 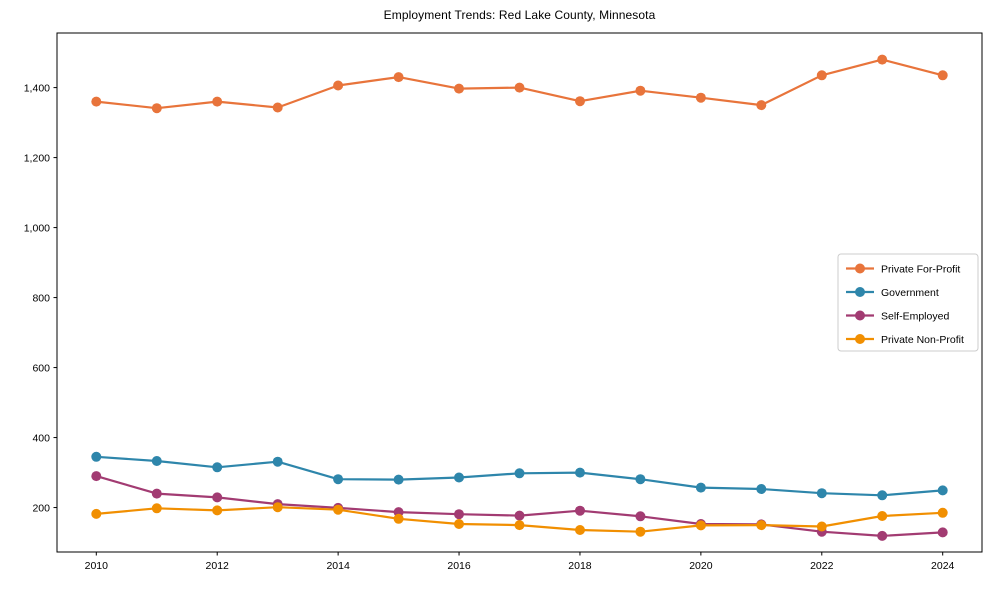 What do you see at coordinates (908, 302) in the screenshot?
I see `legend-box` at bounding box center [908, 302].